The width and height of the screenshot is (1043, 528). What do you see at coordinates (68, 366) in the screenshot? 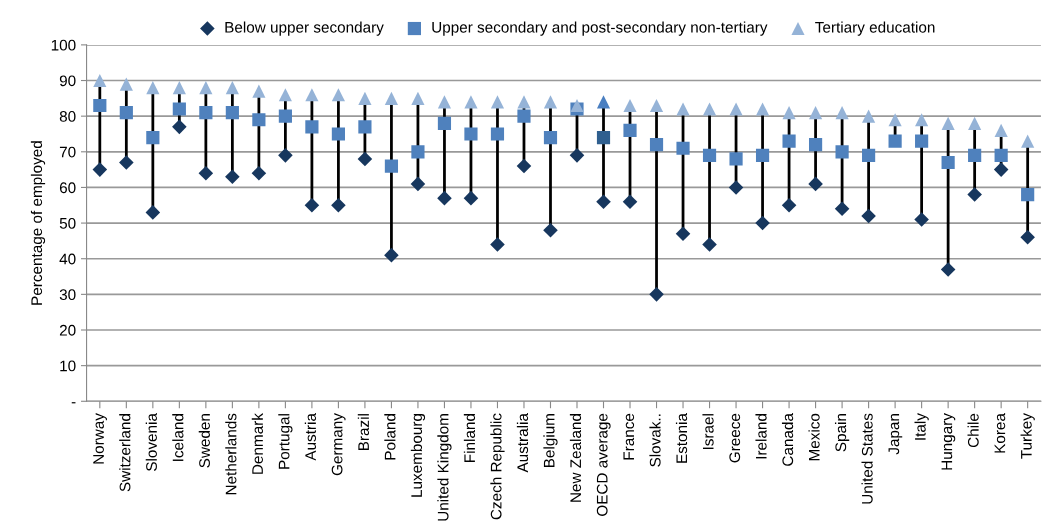
I see `y-tick-label: 10` at bounding box center [68, 366].